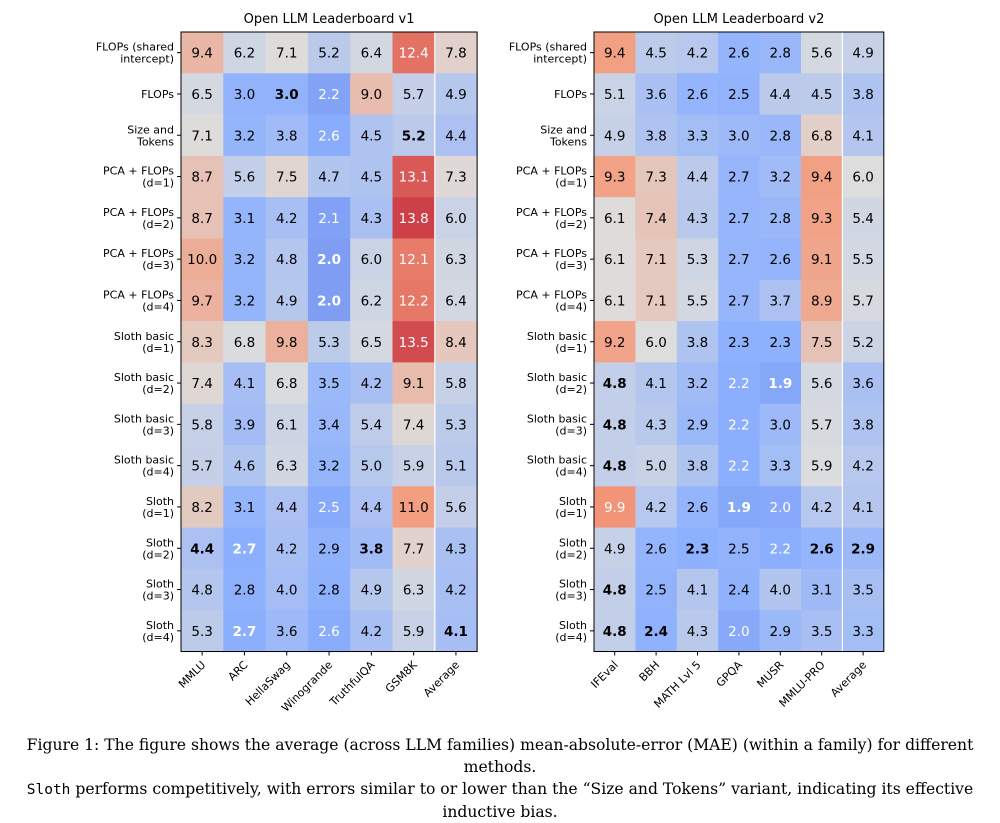 This screenshot has height=823, width=1000. What do you see at coordinates (329, 301) in the screenshot?
I see `cell-value: 2.0` at bounding box center [329, 301].